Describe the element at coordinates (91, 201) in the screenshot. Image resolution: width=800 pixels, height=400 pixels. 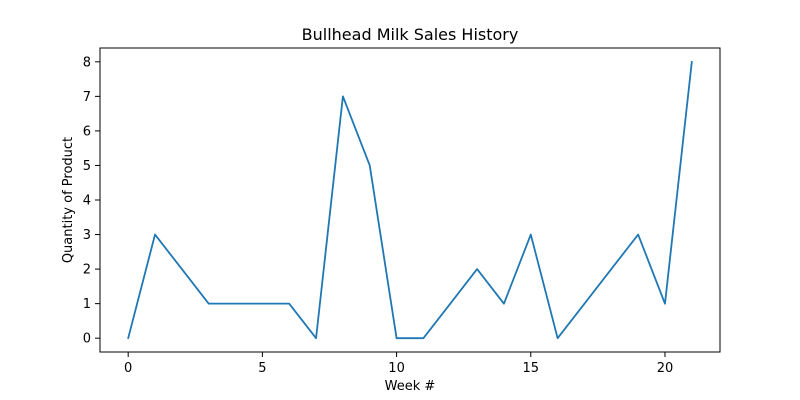
I see `y-axis-ticks: 0 1 2 3 4 5 6 7 8` at that location.